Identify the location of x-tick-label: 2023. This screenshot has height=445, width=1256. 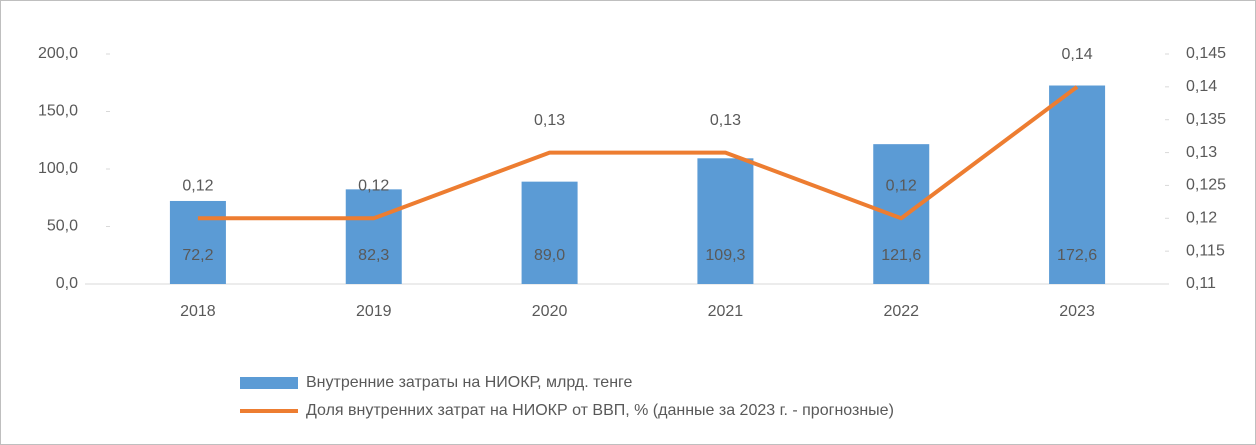
(1077, 311).